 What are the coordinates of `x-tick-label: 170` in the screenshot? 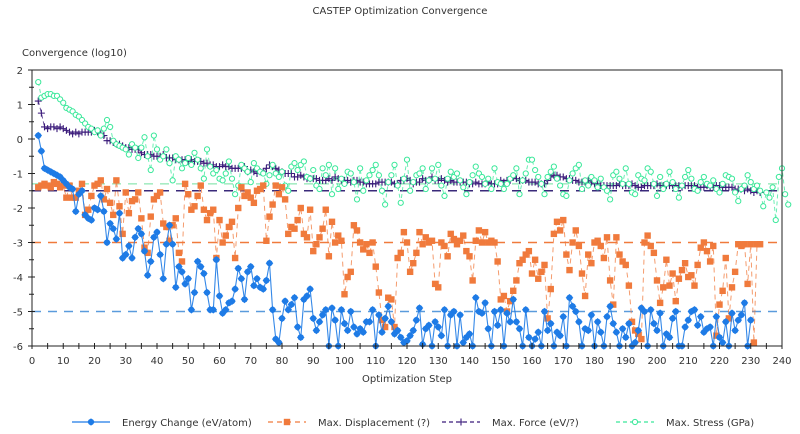 It's located at (563, 361).